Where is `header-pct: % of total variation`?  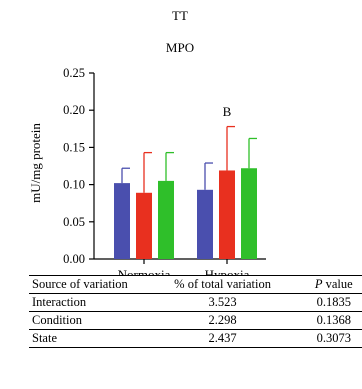 header-pct: % of total variation is located at coordinates (222, 284).